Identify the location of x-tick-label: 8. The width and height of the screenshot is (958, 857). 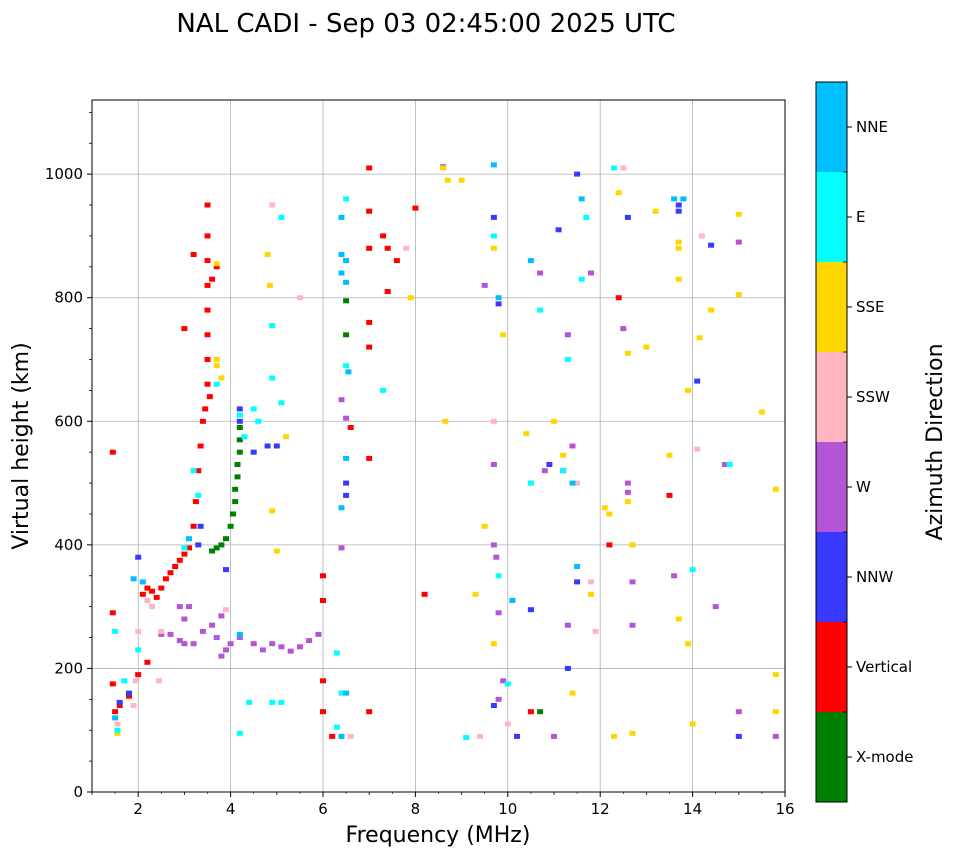
(416, 809).